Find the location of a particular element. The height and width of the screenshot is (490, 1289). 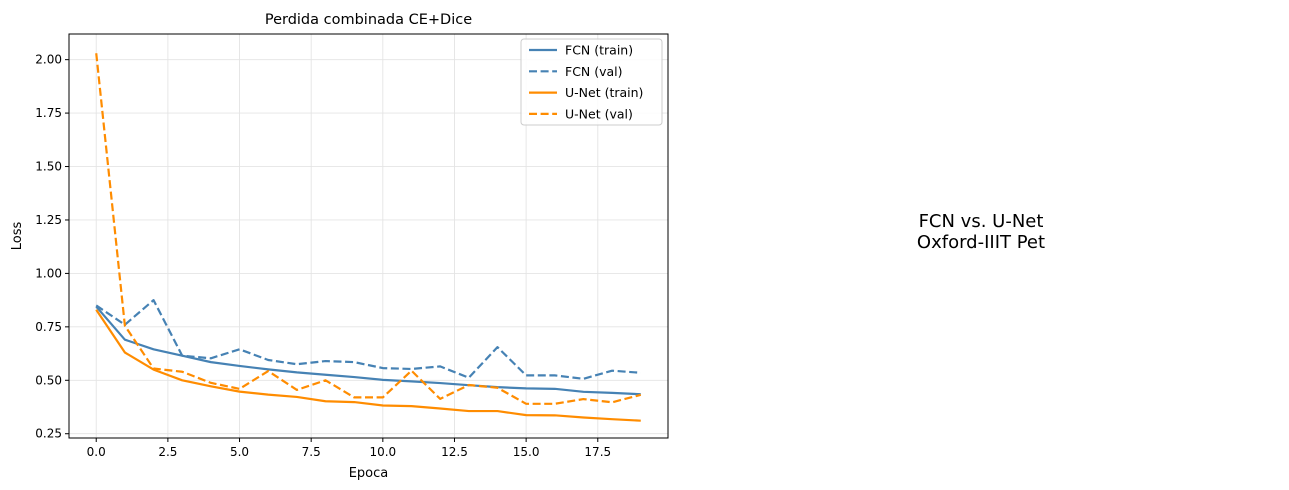

series-line-u-net-train is located at coordinates (368, 365).